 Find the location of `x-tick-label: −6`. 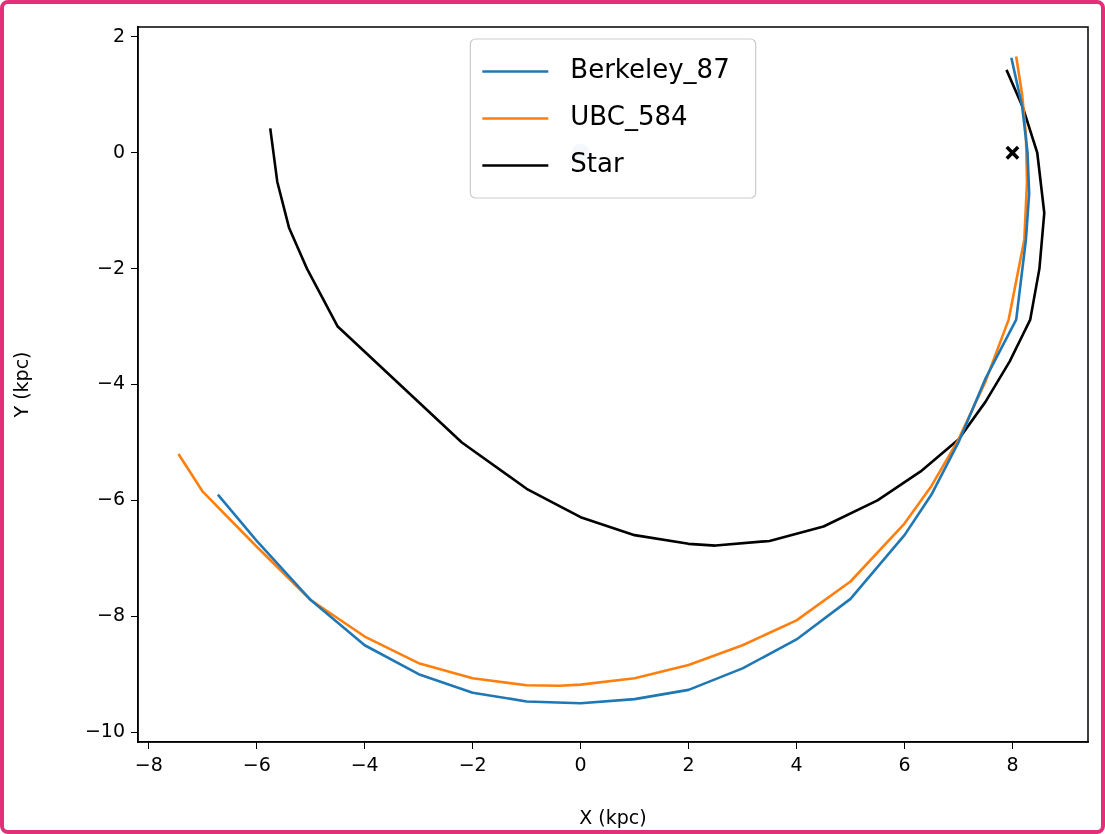

x-tick-label: −6 is located at coordinates (256, 764).